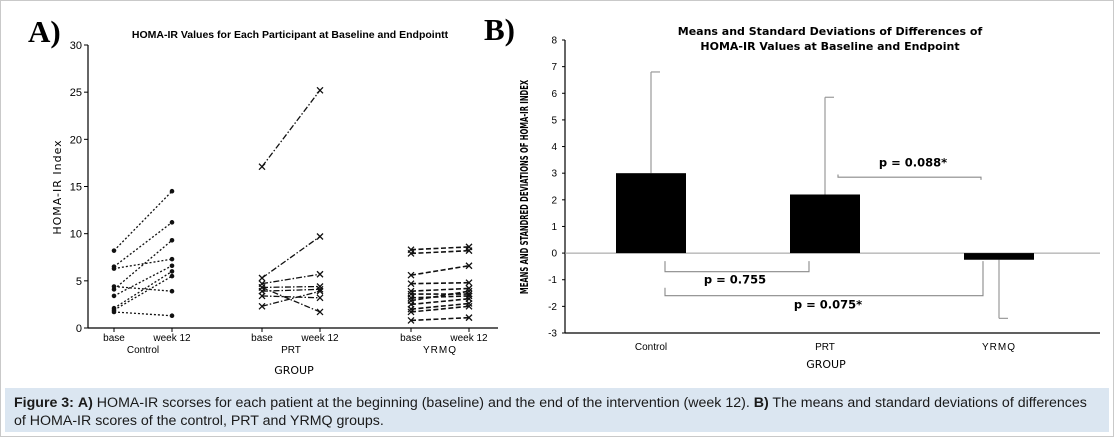 The width and height of the screenshot is (1114, 437). What do you see at coordinates (499, 29) in the screenshot?
I see `panel-b-letter: B)` at bounding box center [499, 29].